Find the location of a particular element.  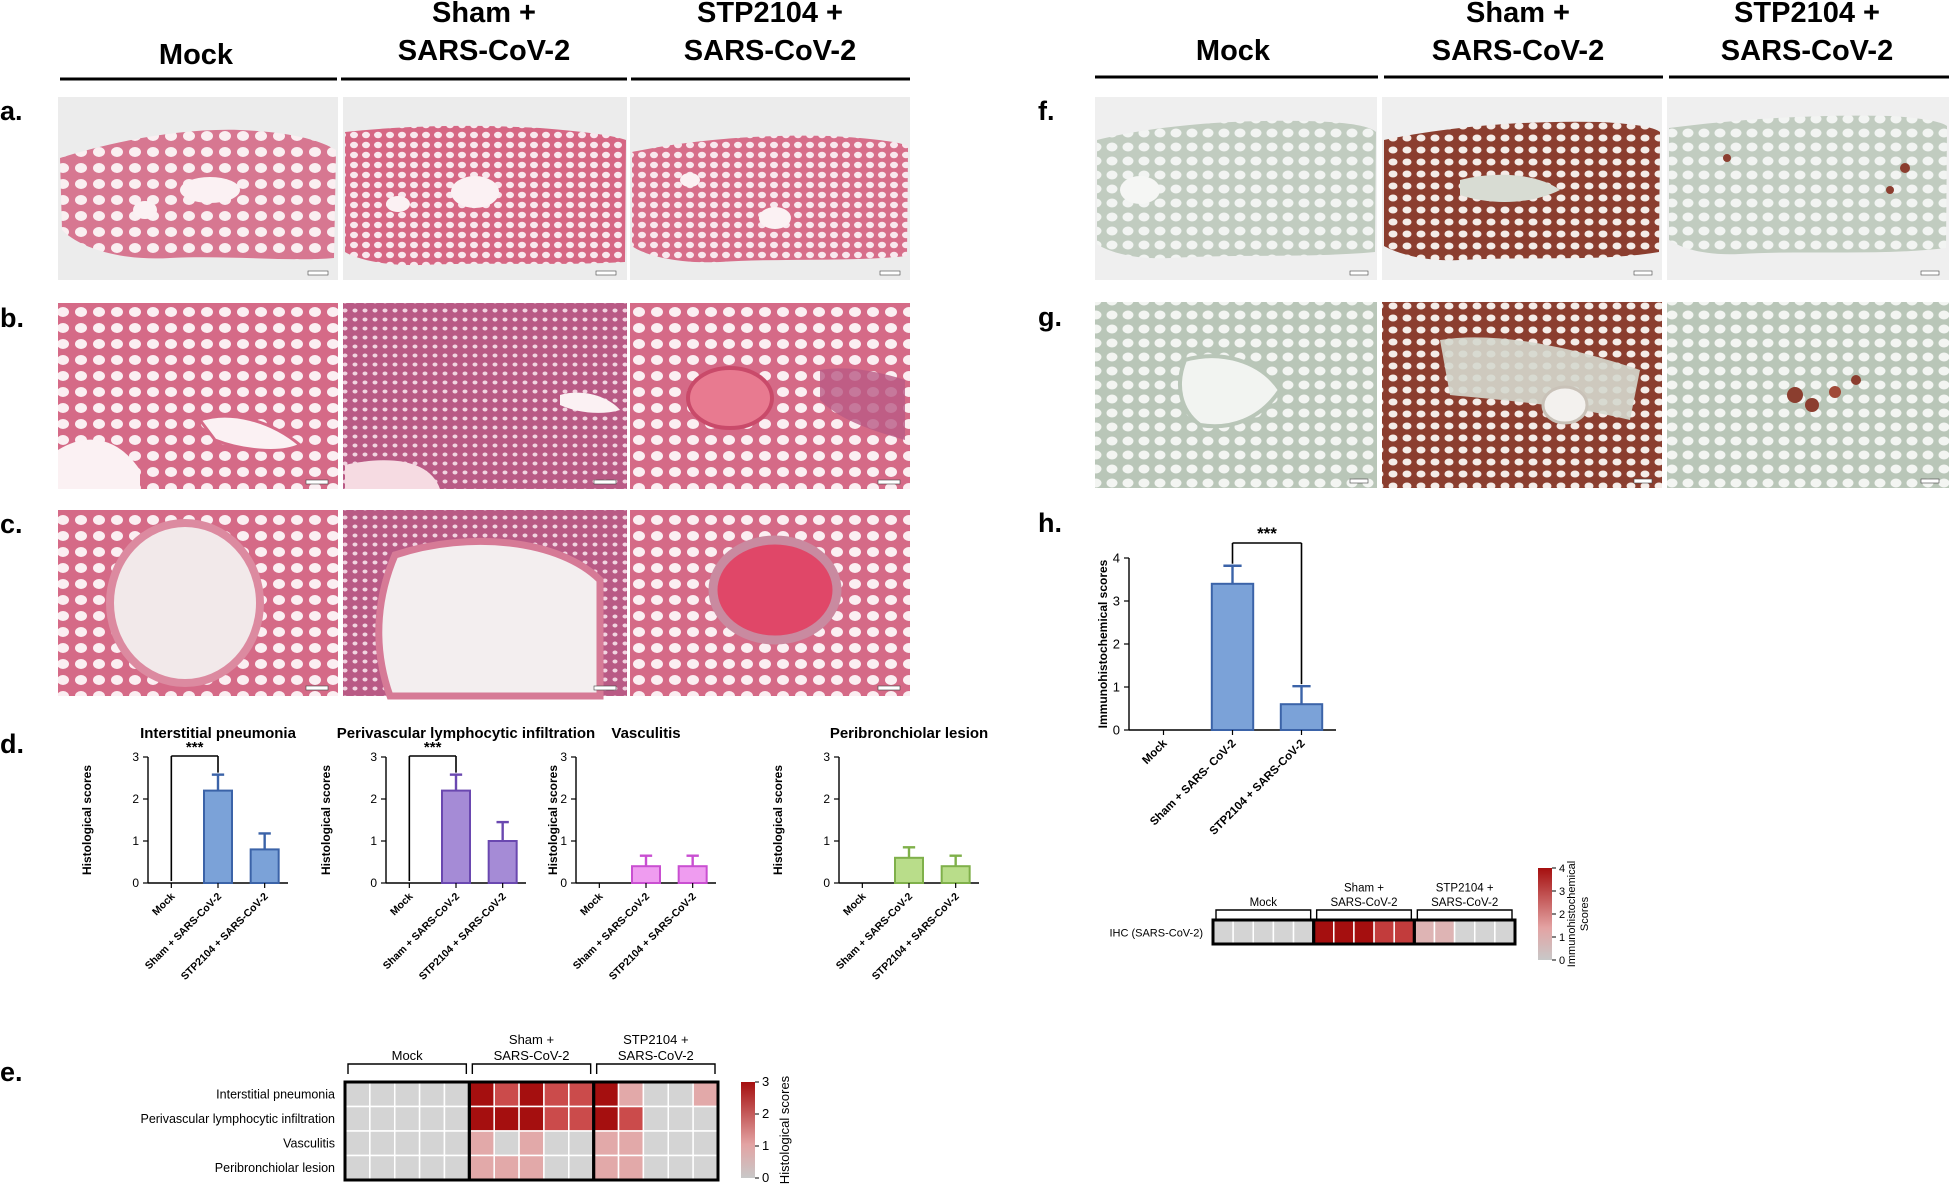

col-header-mock-right: Mock is located at coordinates (1236, 57).